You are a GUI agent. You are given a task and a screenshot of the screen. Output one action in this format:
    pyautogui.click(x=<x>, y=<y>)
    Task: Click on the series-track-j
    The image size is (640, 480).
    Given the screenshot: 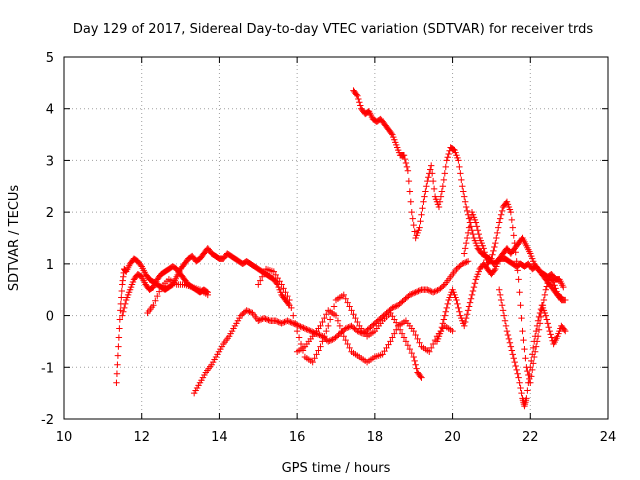 What is the action you would take?
    pyautogui.click(x=501, y=289)
    